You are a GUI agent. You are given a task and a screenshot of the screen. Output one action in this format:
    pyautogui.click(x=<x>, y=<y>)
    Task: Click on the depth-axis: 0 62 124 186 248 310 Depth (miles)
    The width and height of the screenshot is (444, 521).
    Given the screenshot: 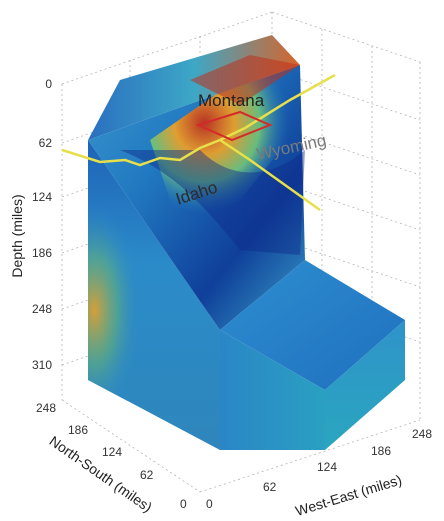 What is the action you would take?
    pyautogui.click(x=30, y=224)
    